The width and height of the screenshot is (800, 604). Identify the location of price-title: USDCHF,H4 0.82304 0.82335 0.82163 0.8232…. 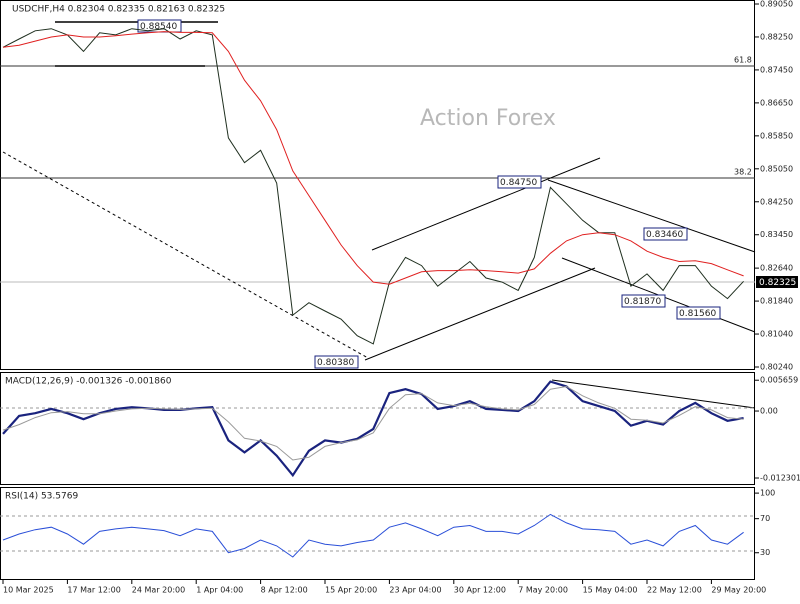
(118, 10).